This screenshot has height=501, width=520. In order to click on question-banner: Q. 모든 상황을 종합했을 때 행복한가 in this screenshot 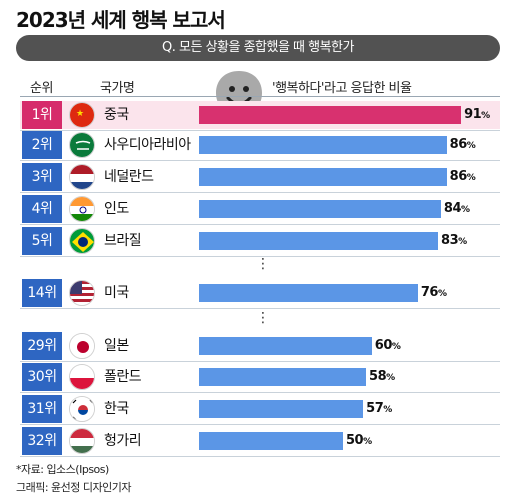, I will do `click(258, 48)`.